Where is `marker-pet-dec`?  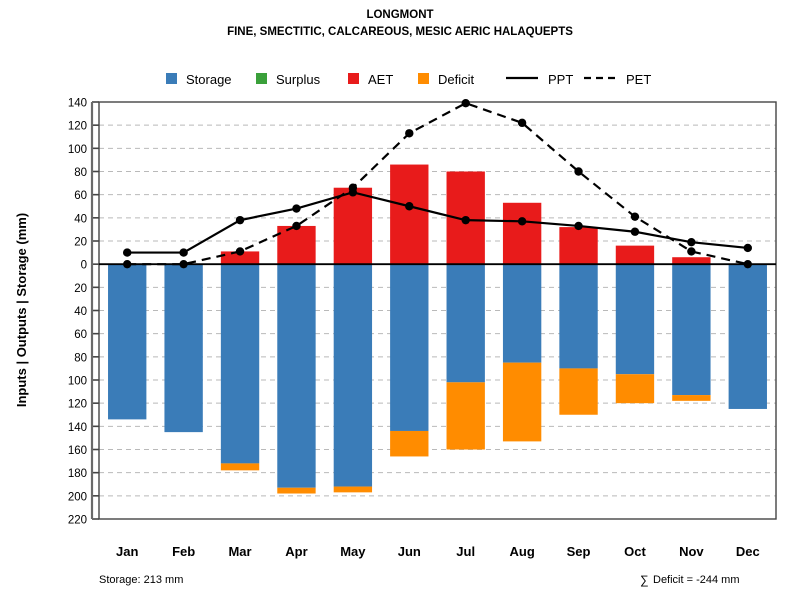
marker-pet-dec is located at coordinates (747, 264).